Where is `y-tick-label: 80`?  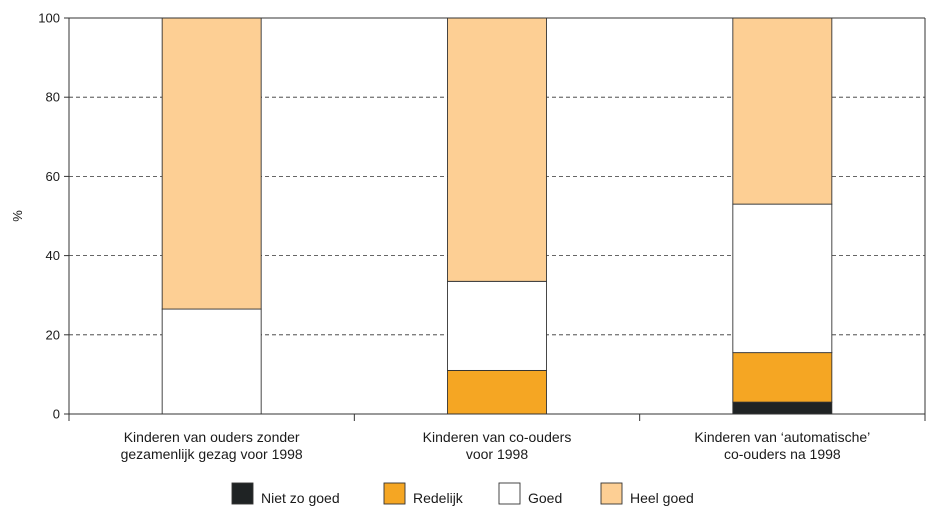
y-tick-label: 80 is located at coordinates (53, 97).